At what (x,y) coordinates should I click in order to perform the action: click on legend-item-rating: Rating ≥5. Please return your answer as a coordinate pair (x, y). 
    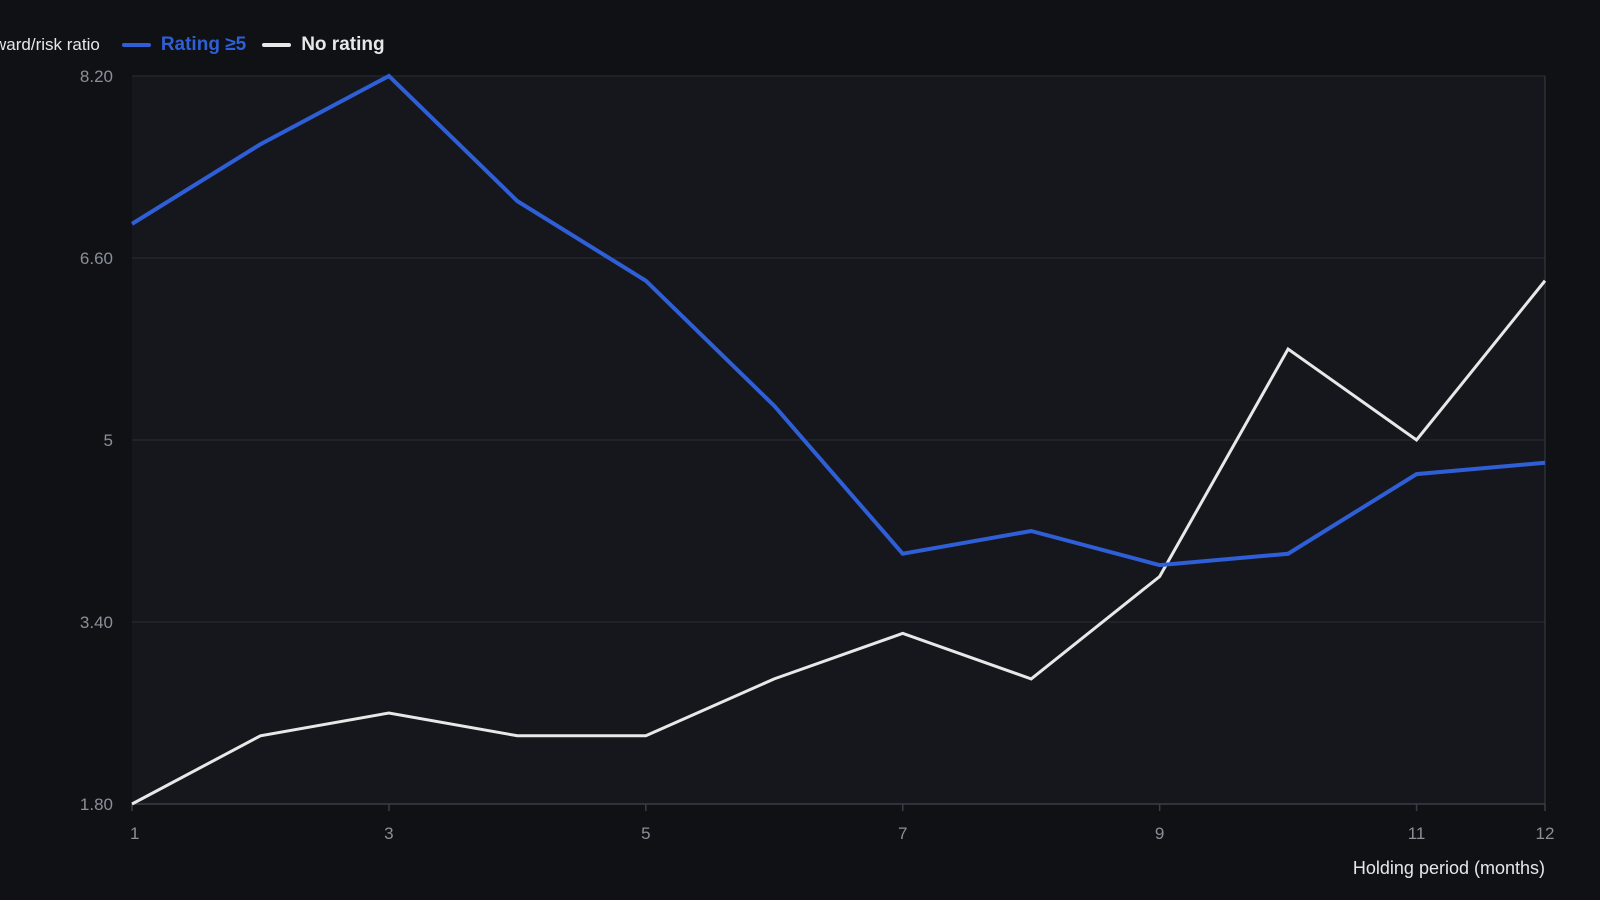
    Looking at the image, I should click on (184, 45).